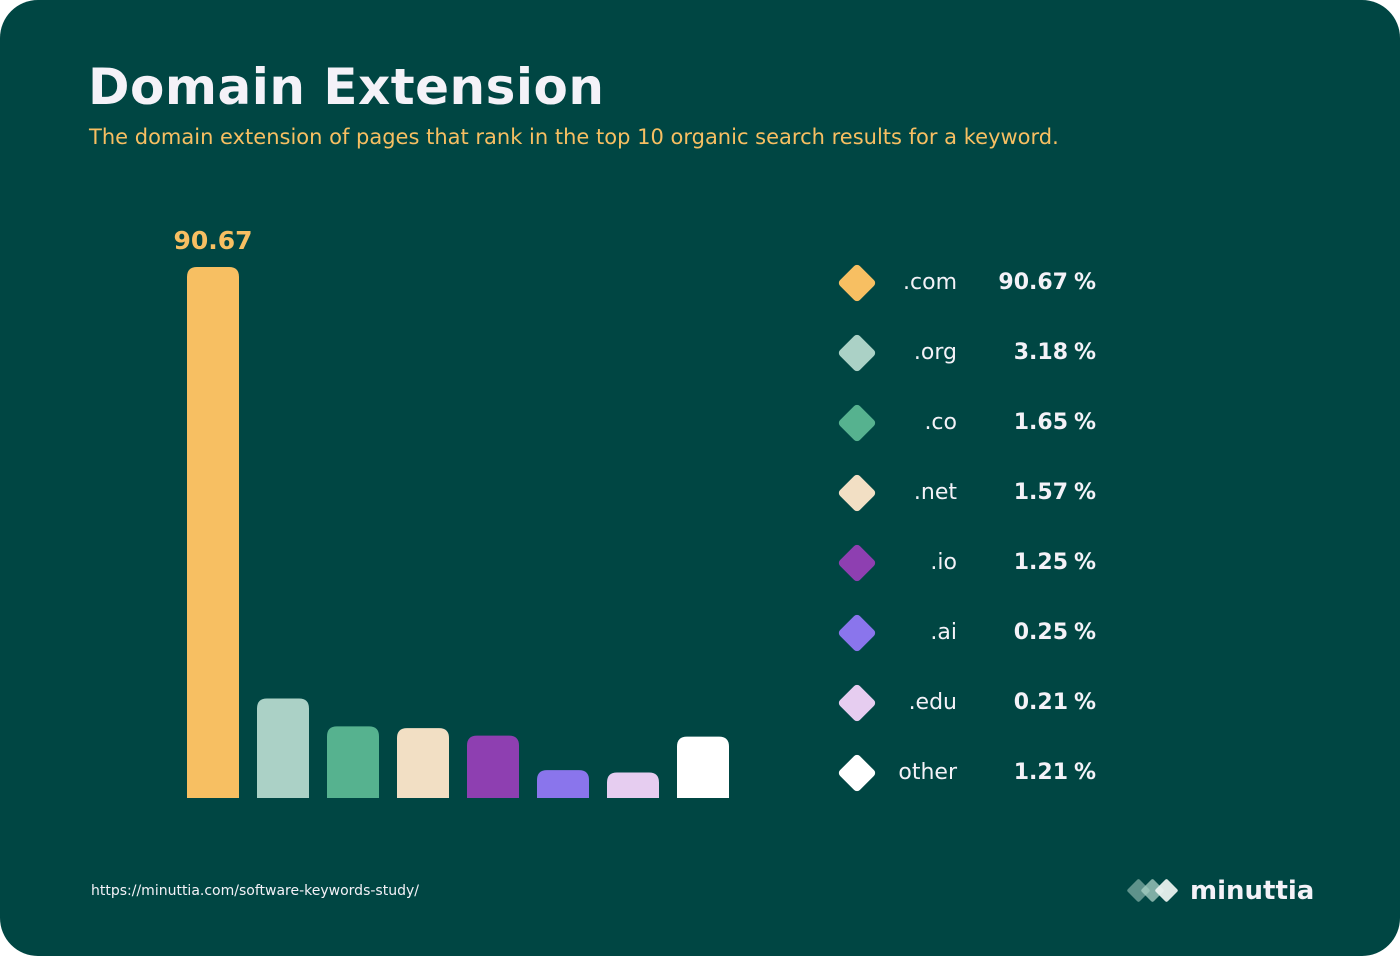  What do you see at coordinates (932, 702) in the screenshot?
I see `legend-label: .edu` at bounding box center [932, 702].